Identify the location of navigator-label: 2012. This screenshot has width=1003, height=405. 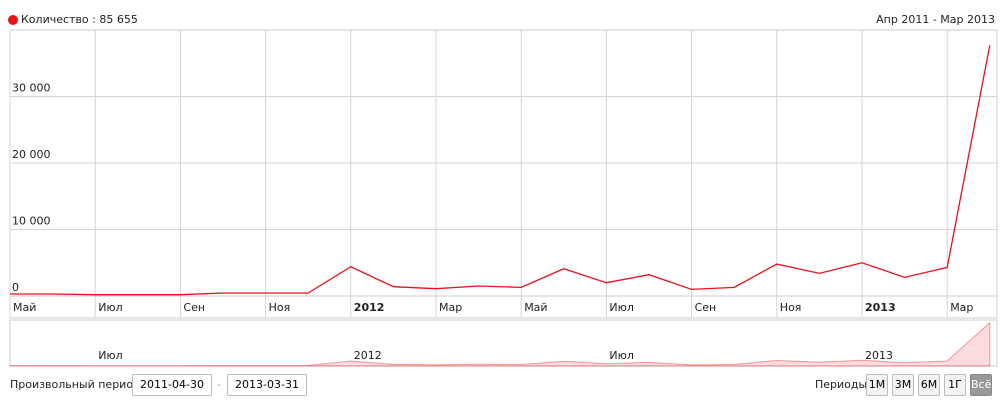
(368, 355).